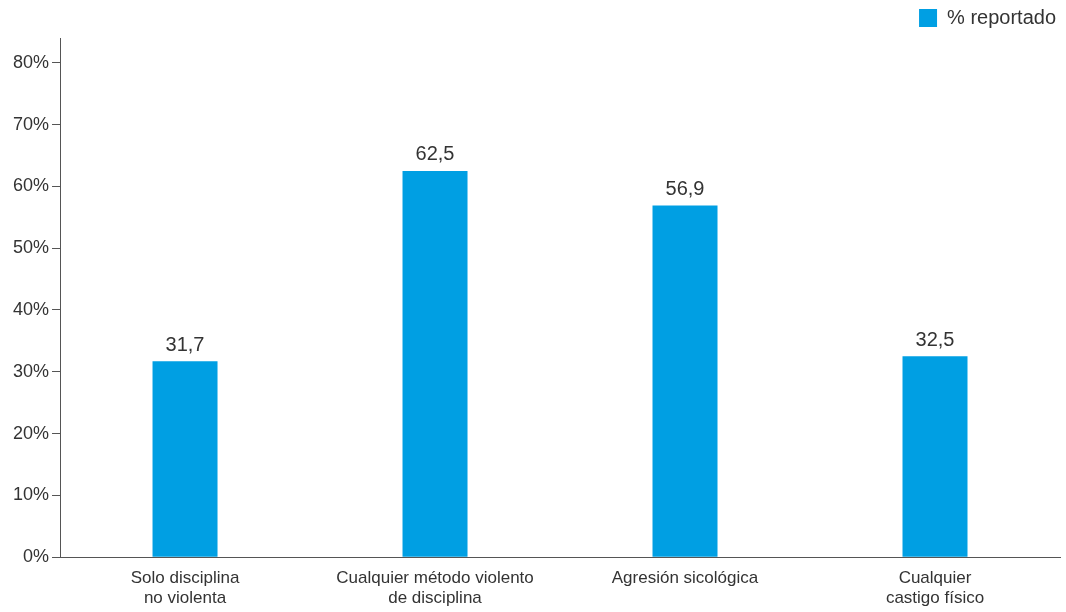 The width and height of the screenshot is (1066, 612). What do you see at coordinates (435, 588) in the screenshot?
I see `x-tick-label: Cualquier método violento de disciplina` at bounding box center [435, 588].